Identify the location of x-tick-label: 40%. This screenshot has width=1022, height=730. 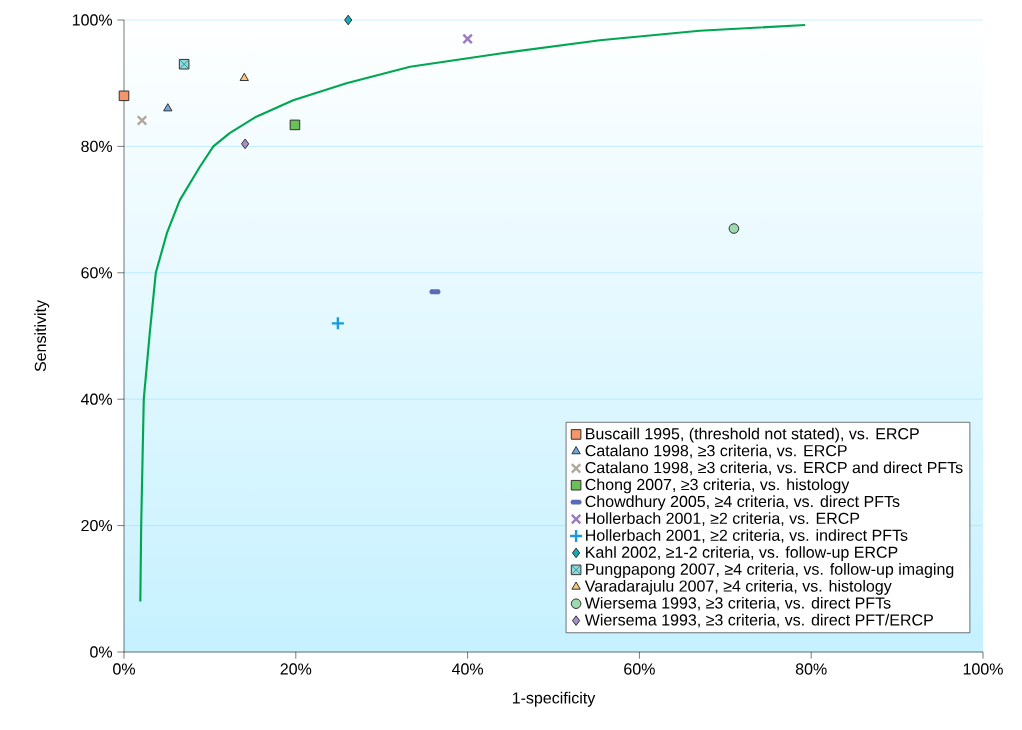
(467, 669).